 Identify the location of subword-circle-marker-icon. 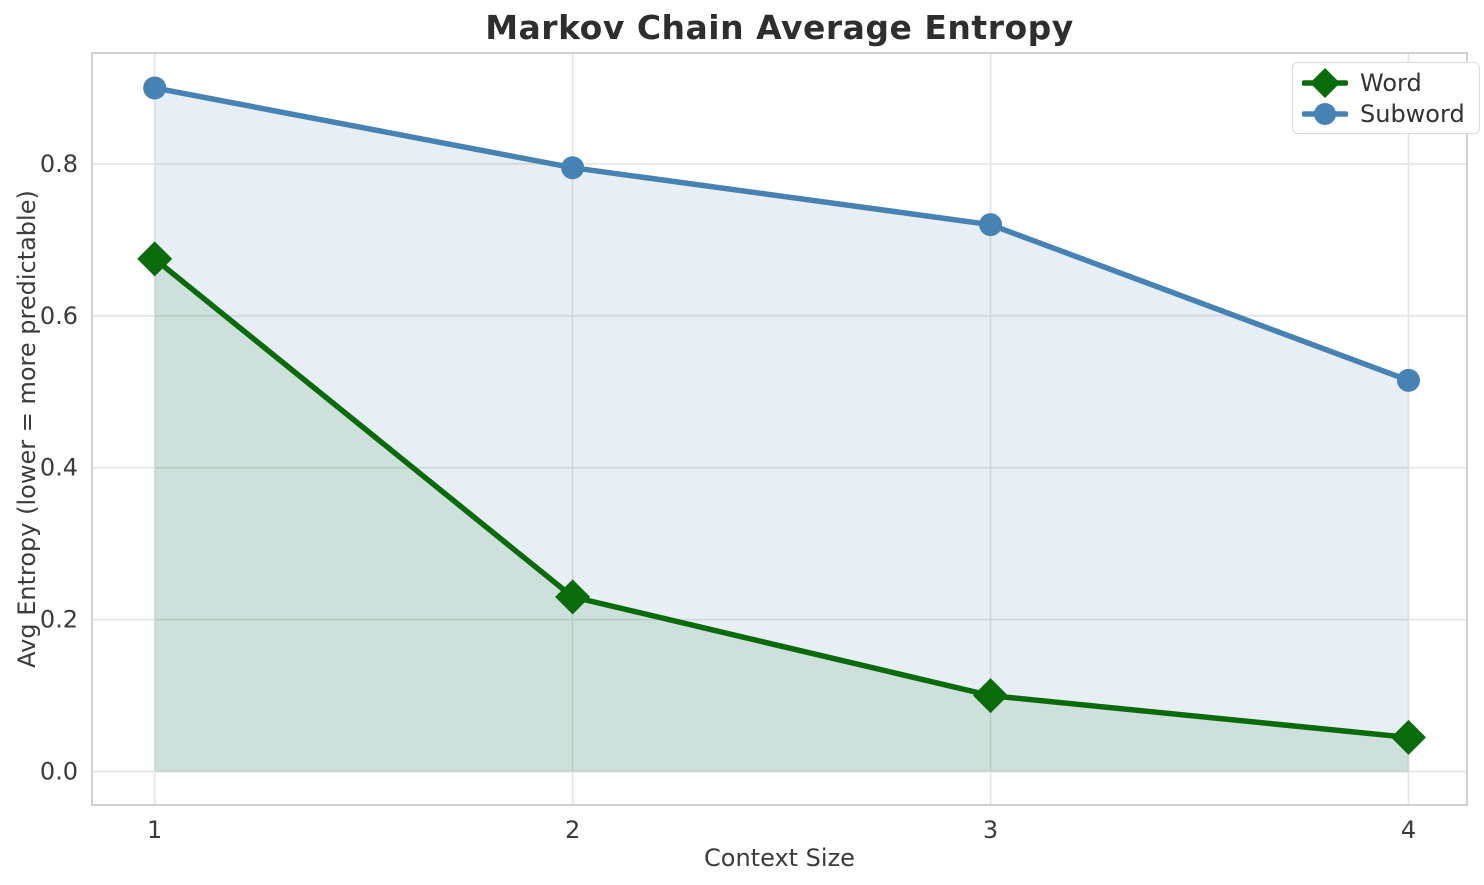
(1325, 114).